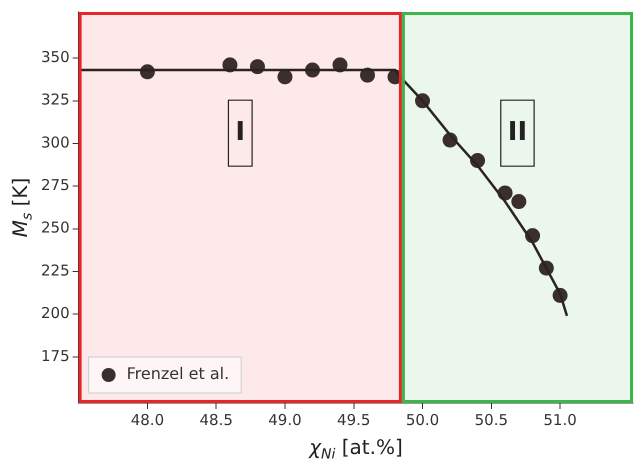 The height and width of the screenshot is (467, 641). Describe the element at coordinates (55, 227) in the screenshot. I see `y-tick-label: 250` at that location.